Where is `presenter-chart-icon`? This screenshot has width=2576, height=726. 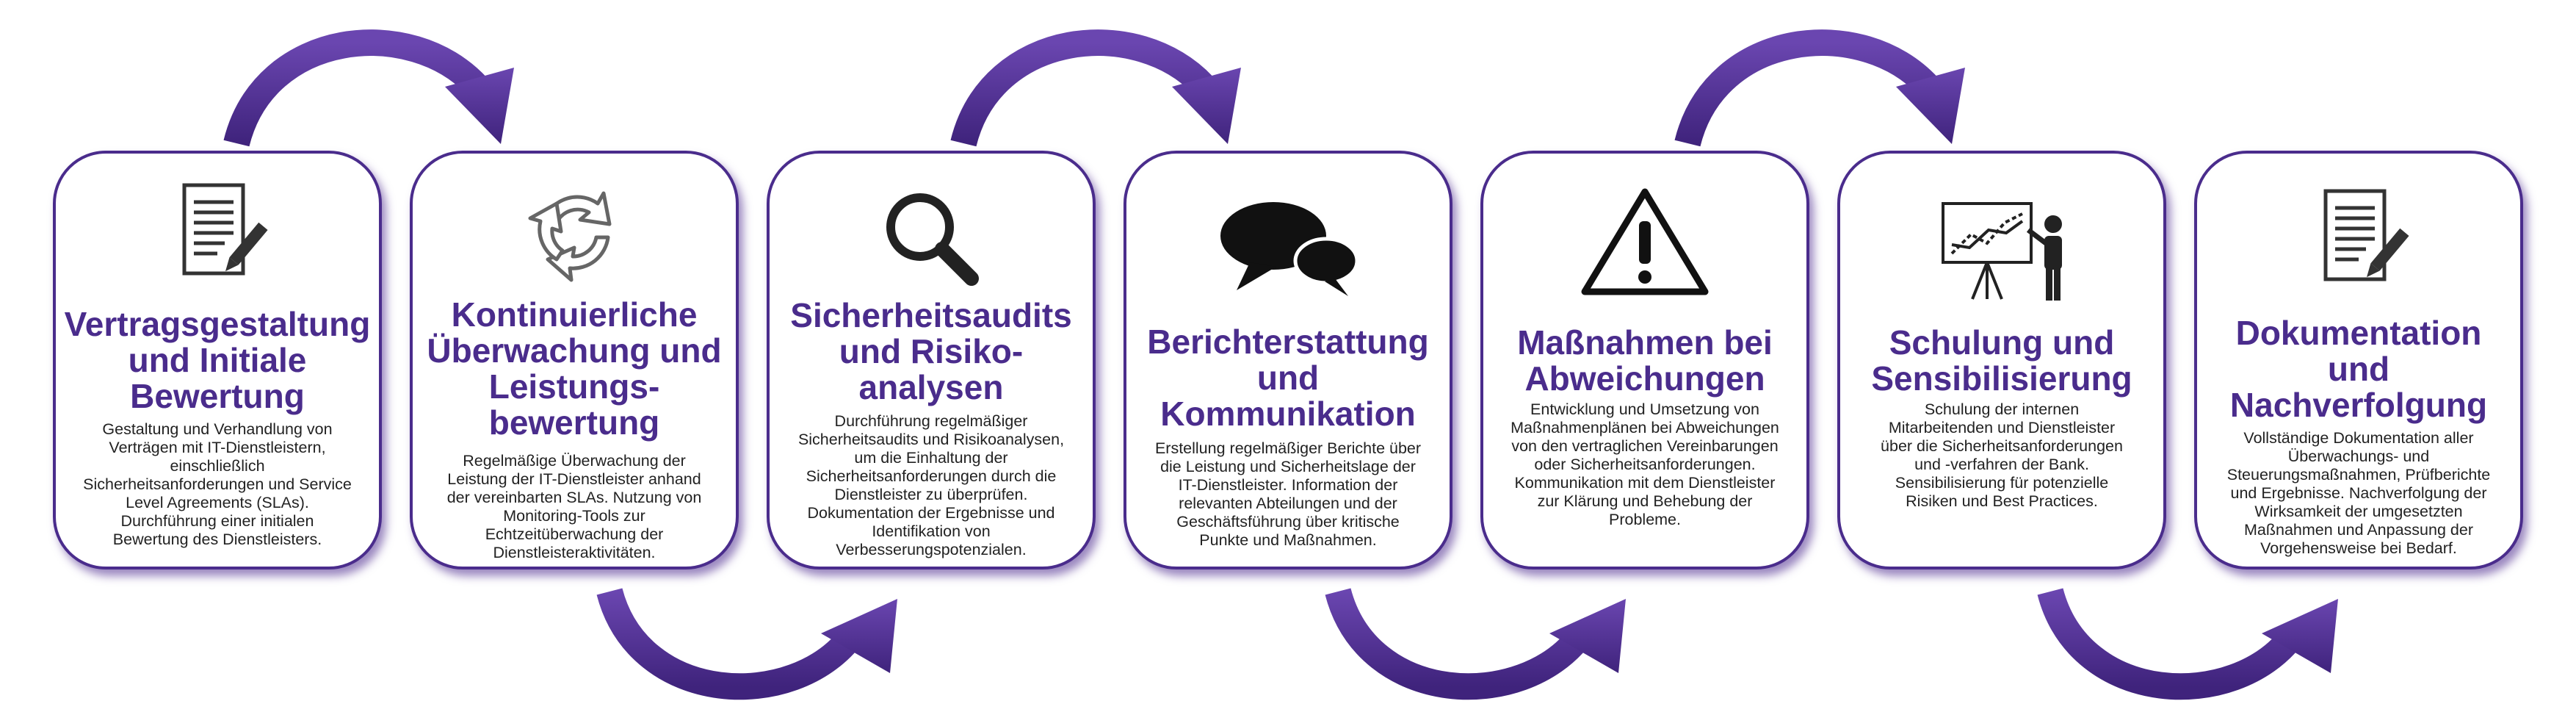
presenter-chart-icon is located at coordinates (2001, 247).